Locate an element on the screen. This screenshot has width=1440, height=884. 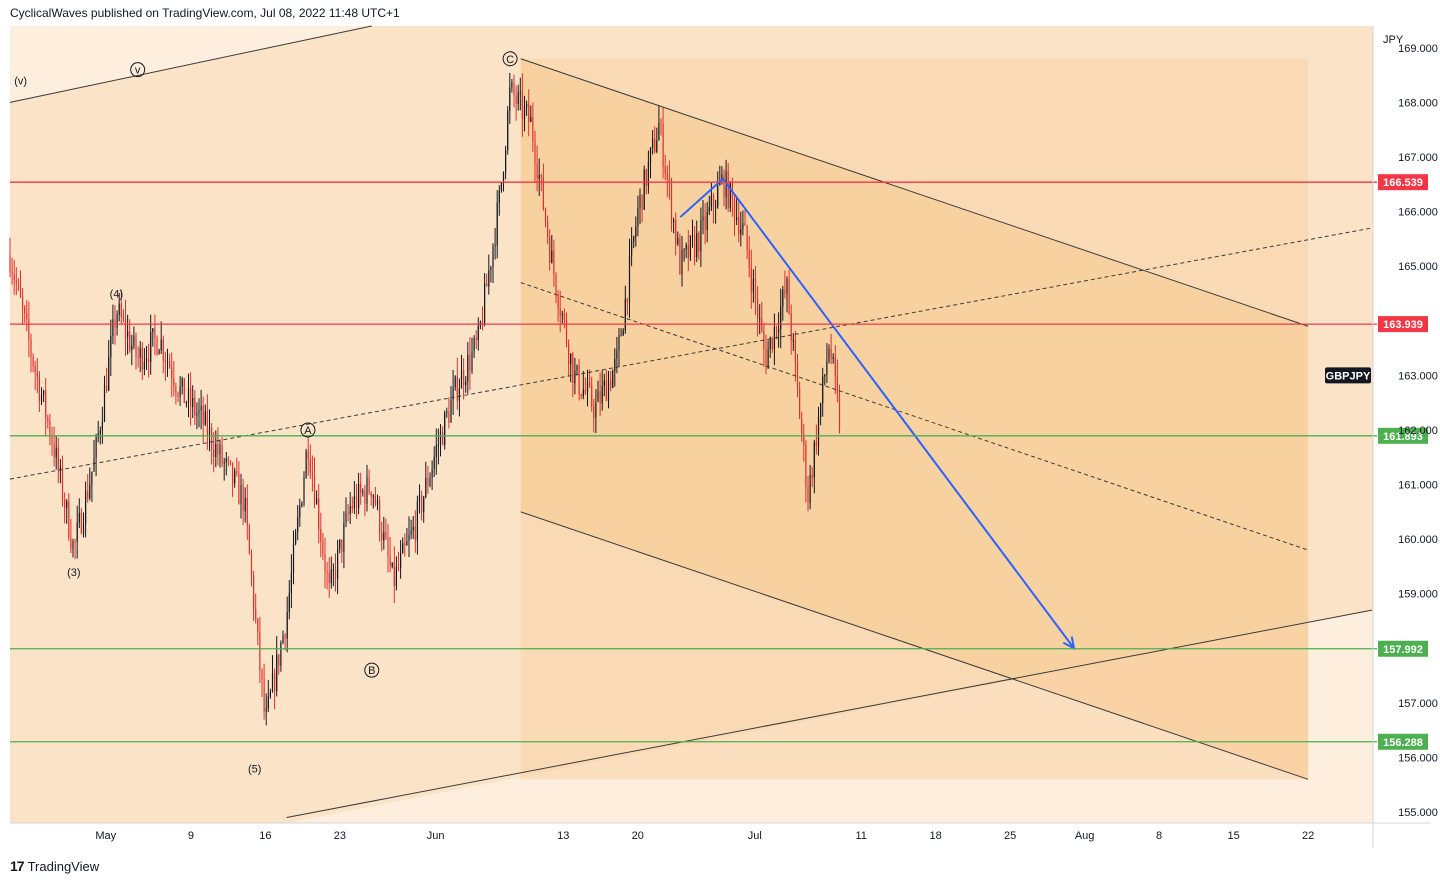
x-tick-label: 13 is located at coordinates (563, 836).